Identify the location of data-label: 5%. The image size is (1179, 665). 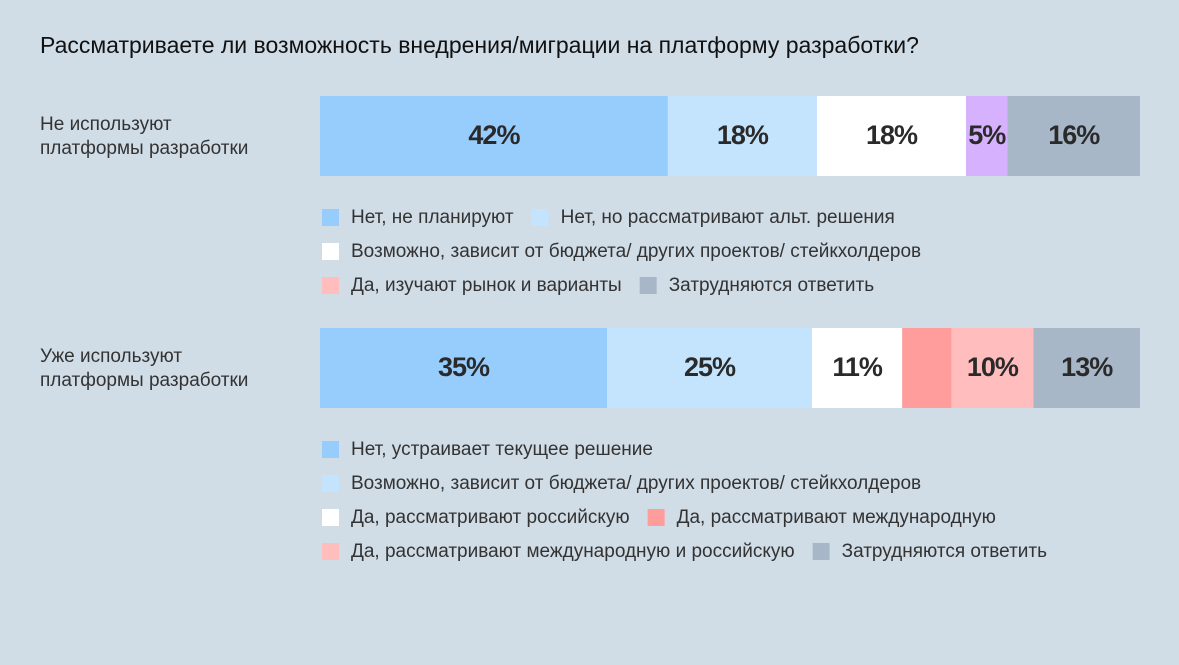
(987, 135).